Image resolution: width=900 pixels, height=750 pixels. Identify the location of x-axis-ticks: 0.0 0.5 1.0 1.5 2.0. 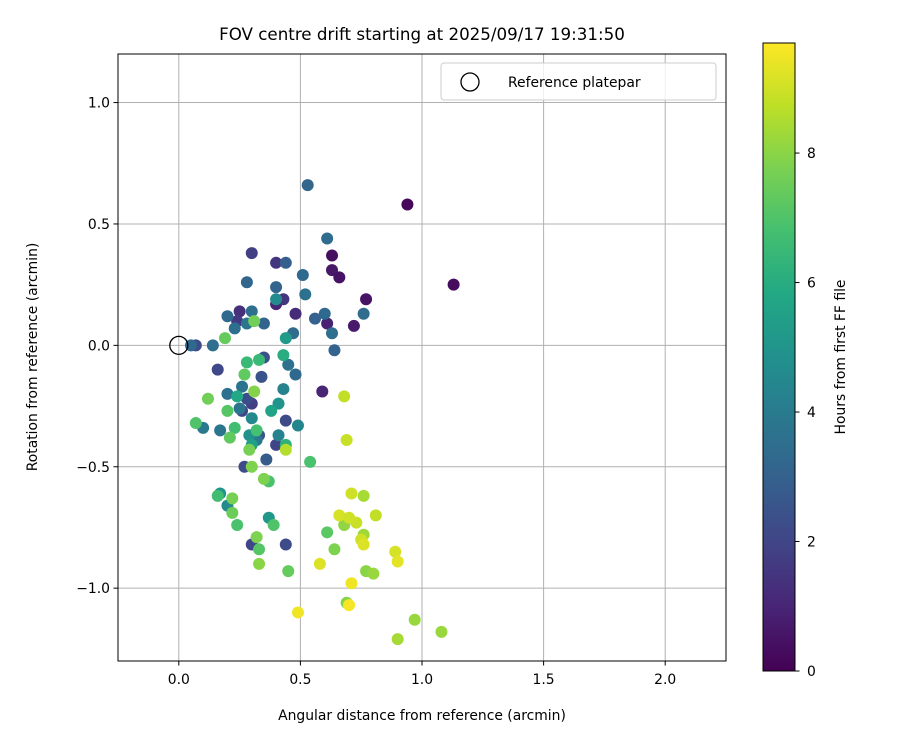
(422, 674).